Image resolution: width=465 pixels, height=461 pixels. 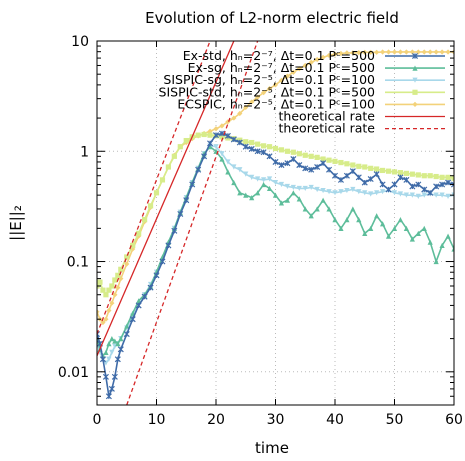 What do you see at coordinates (311, 103) in the screenshot?
I see `legend-entry: ECSPIC, hₙ=2⁻⁵, Δt=0.1 Pᶜ=100` at bounding box center [311, 103].